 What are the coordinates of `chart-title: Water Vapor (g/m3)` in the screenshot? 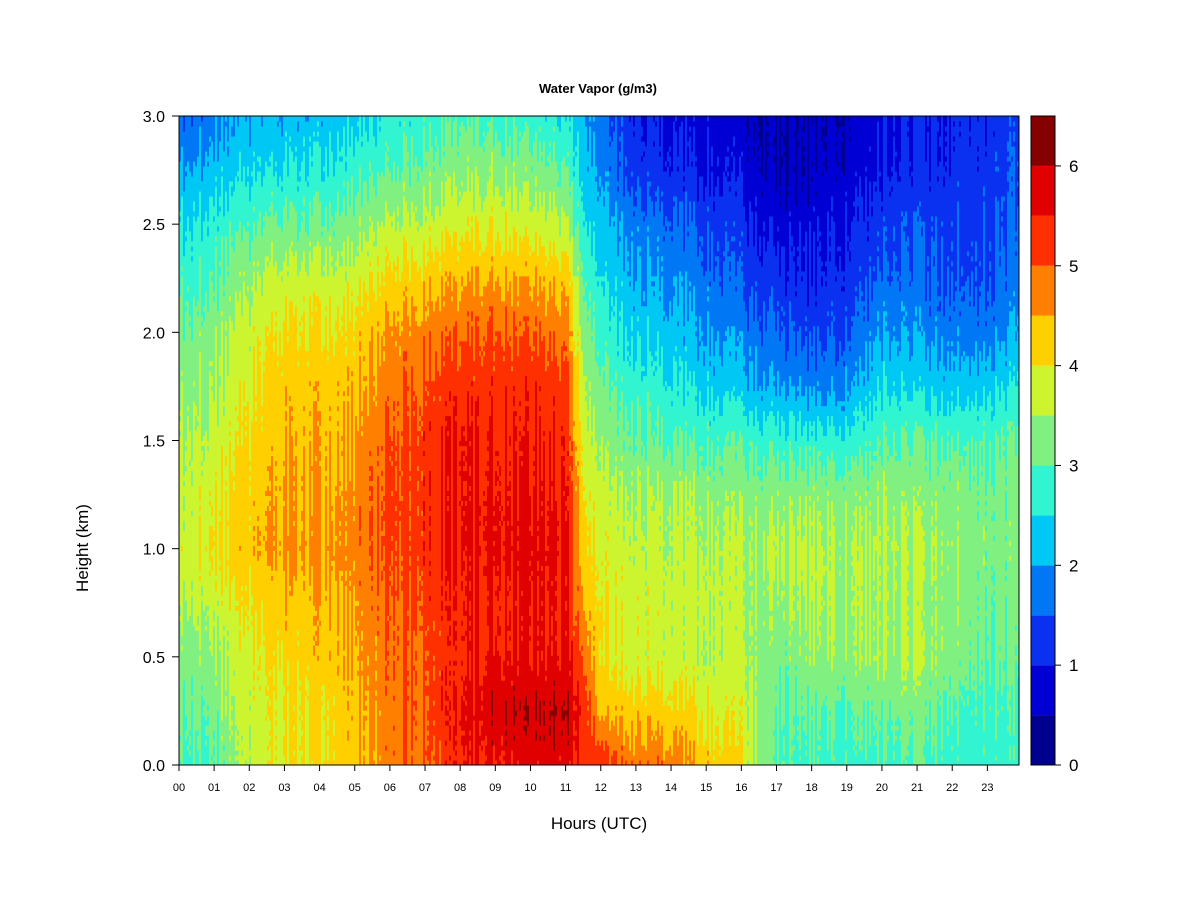 It's located at (598, 88).